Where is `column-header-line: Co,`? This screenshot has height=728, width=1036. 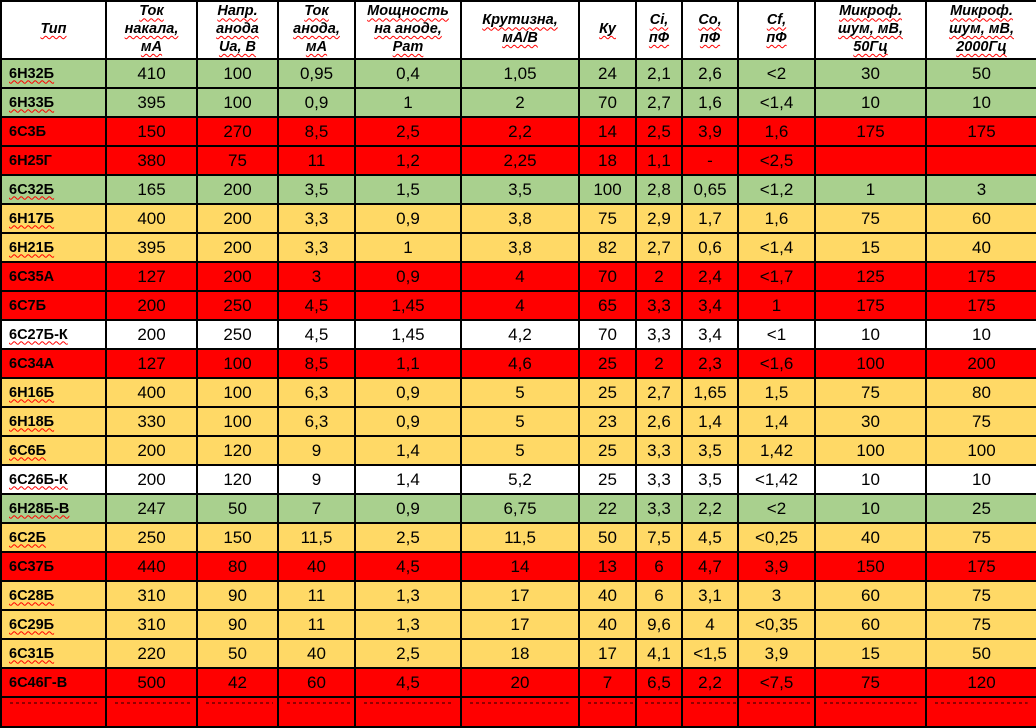
column-header-line: Co, is located at coordinates (710, 21).